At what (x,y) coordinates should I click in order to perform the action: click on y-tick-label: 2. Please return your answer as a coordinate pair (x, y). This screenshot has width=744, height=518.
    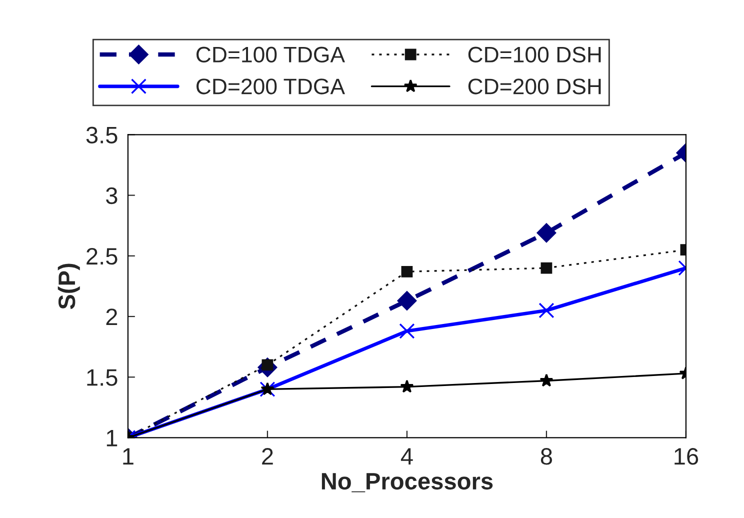
    Looking at the image, I should click on (112, 317).